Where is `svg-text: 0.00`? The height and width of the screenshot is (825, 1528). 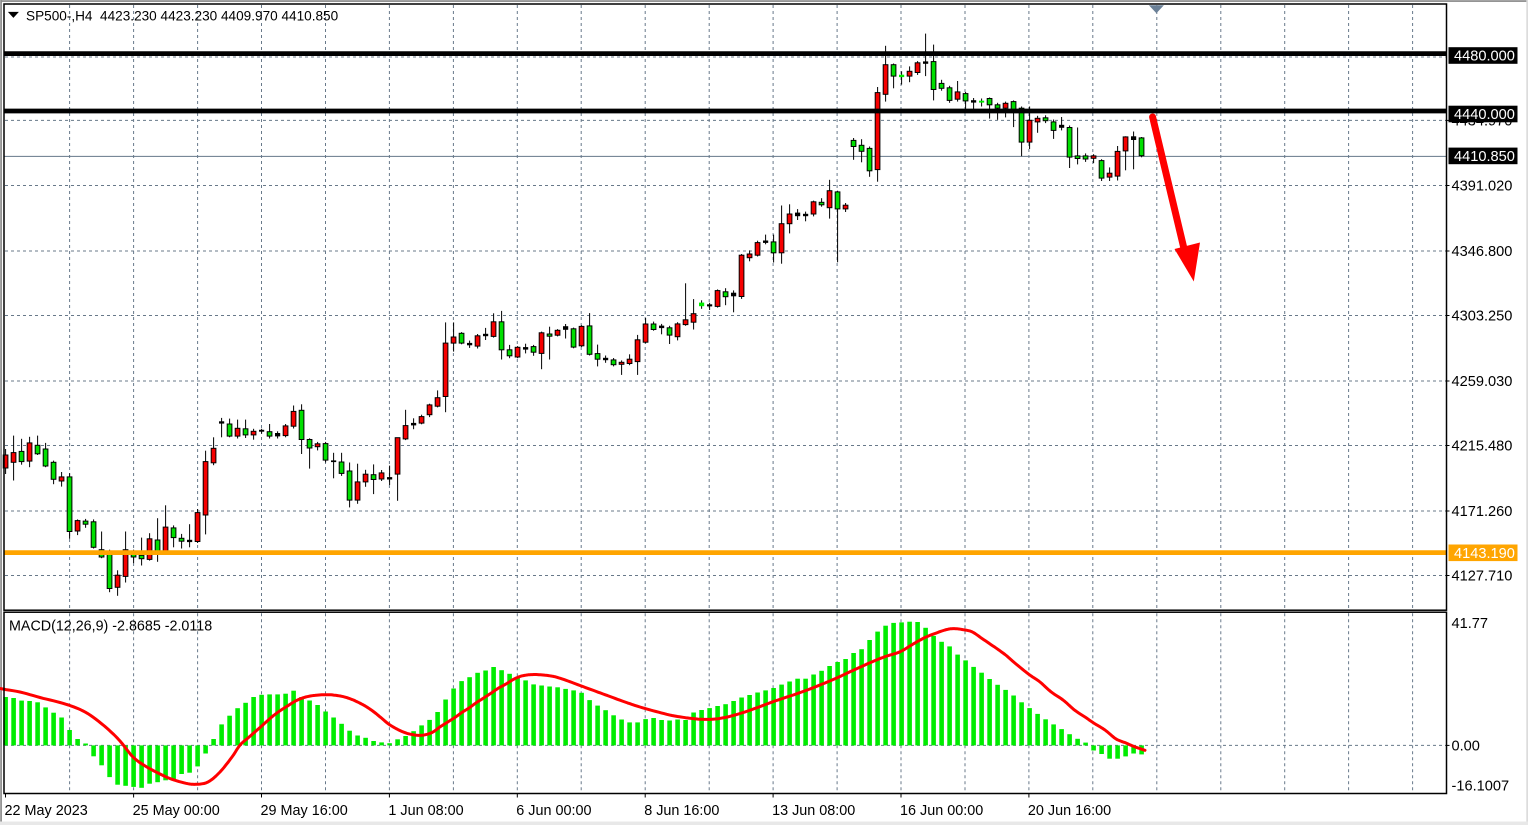
svg-text: 0.00 is located at coordinates (1466, 747).